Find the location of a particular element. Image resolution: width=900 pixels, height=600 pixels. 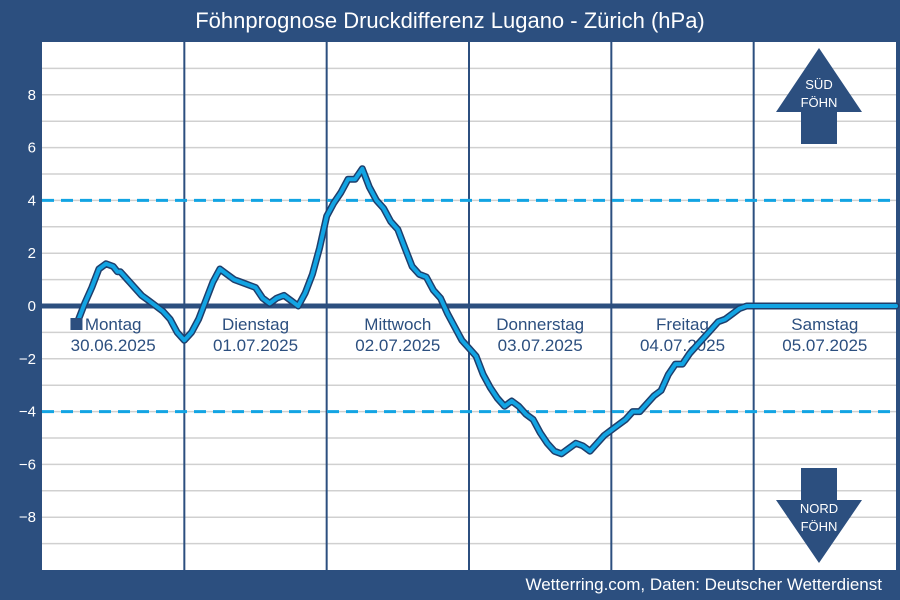

y-tick-label: 4 is located at coordinates (32, 200).